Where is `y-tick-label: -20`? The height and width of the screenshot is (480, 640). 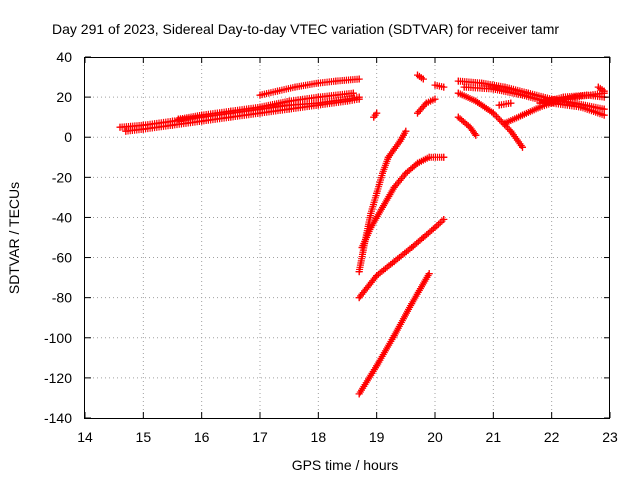 y-tick-label: -20 is located at coordinates (62, 177).